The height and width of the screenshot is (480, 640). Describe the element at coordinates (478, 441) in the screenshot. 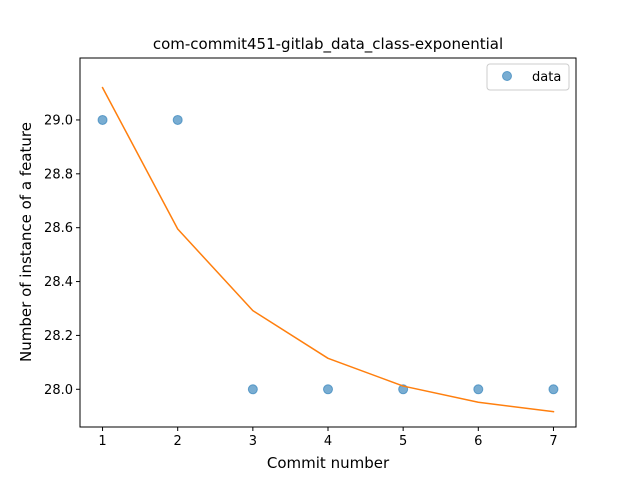

I see `x-tick-label: 6` at that location.